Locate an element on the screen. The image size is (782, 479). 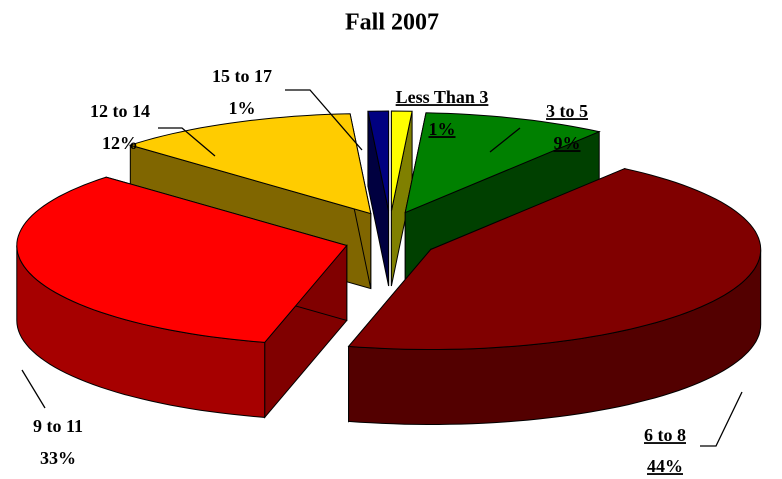
slice-label: 9 to 11 is located at coordinates (58, 426).